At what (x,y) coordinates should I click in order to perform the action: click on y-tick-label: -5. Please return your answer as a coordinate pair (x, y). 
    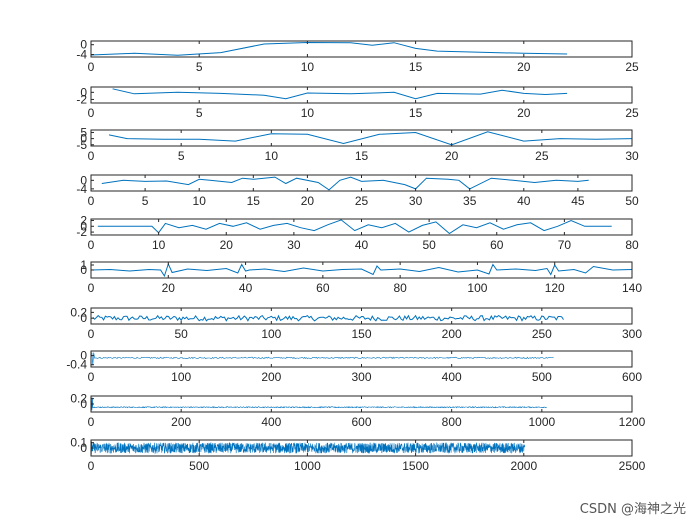
    Looking at the image, I should click on (81, 145).